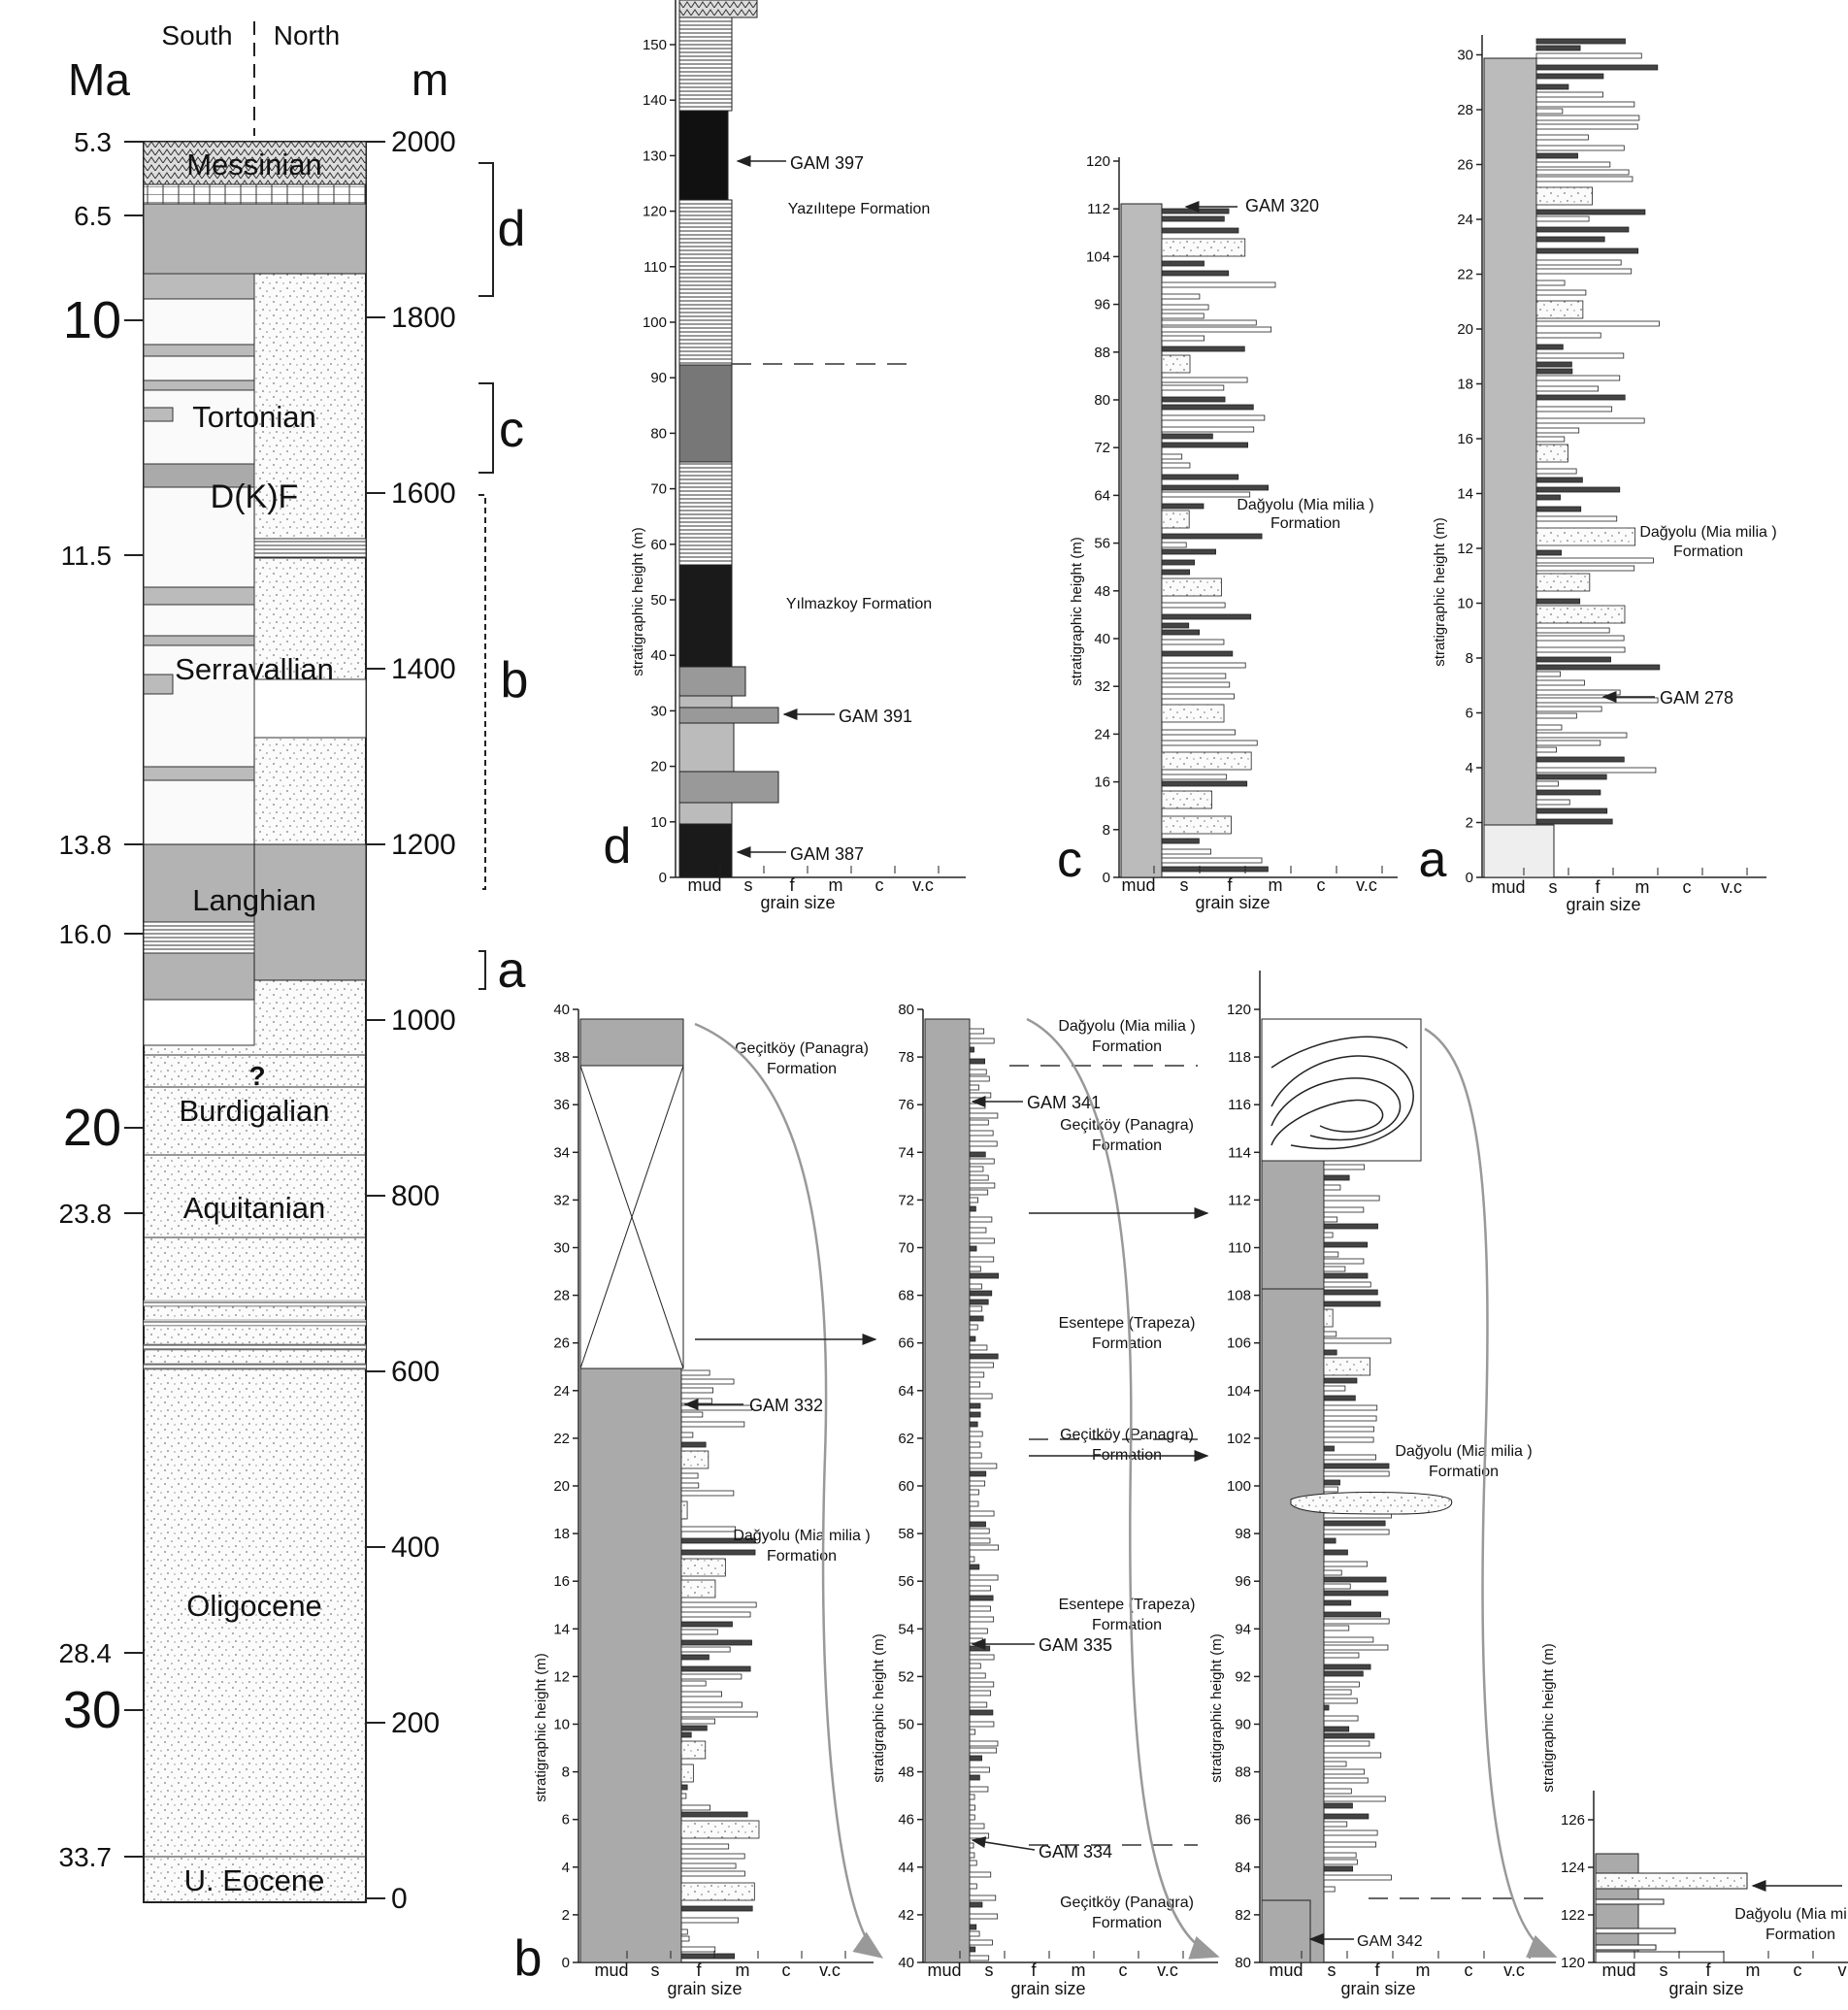 The height and width of the screenshot is (2010, 1848). What do you see at coordinates (1465, 275) in the screenshot?
I see `y-tick-label: 22` at bounding box center [1465, 275].